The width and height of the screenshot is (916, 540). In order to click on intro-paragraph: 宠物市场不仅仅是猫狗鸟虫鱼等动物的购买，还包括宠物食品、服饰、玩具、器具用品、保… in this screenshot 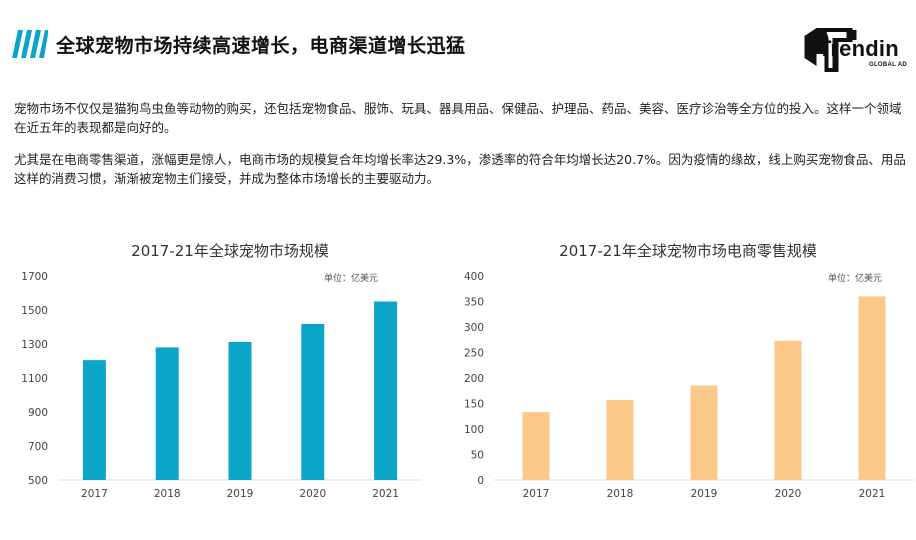, I will do `click(458, 118)`.